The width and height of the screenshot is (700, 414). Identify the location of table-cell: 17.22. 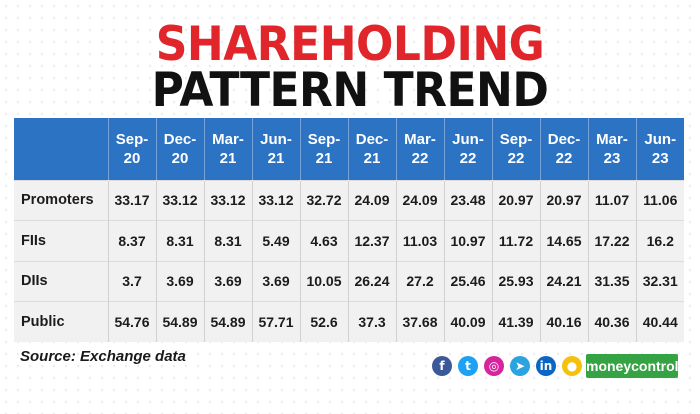
(612, 240).